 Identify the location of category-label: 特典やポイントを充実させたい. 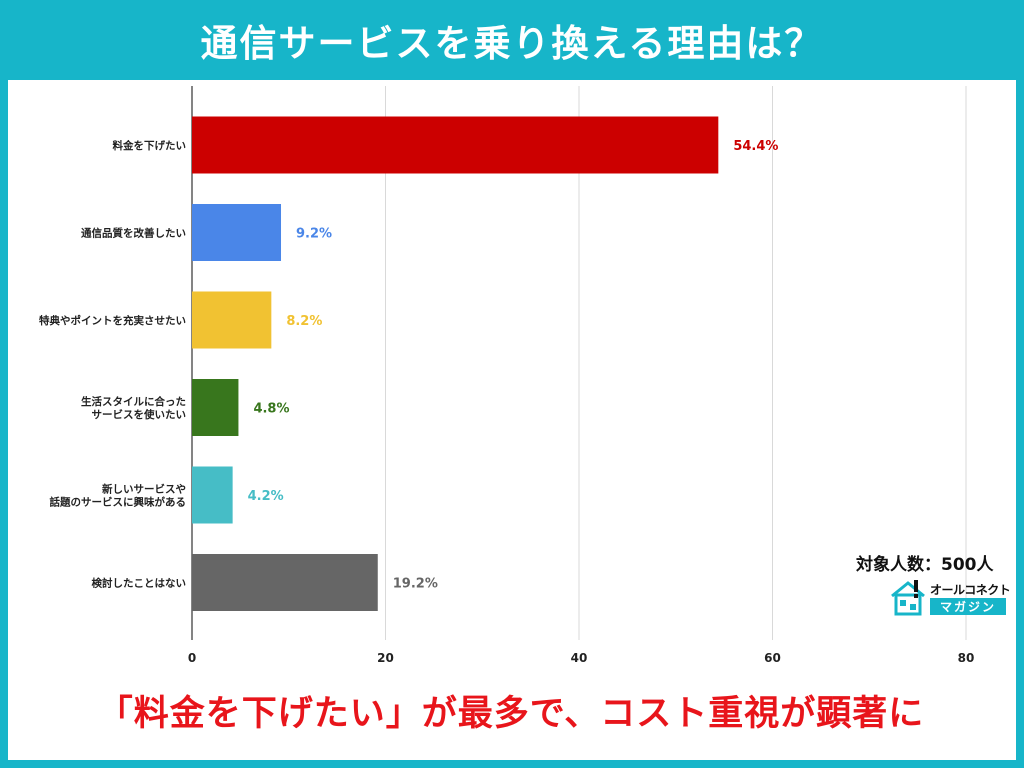
(112, 320).